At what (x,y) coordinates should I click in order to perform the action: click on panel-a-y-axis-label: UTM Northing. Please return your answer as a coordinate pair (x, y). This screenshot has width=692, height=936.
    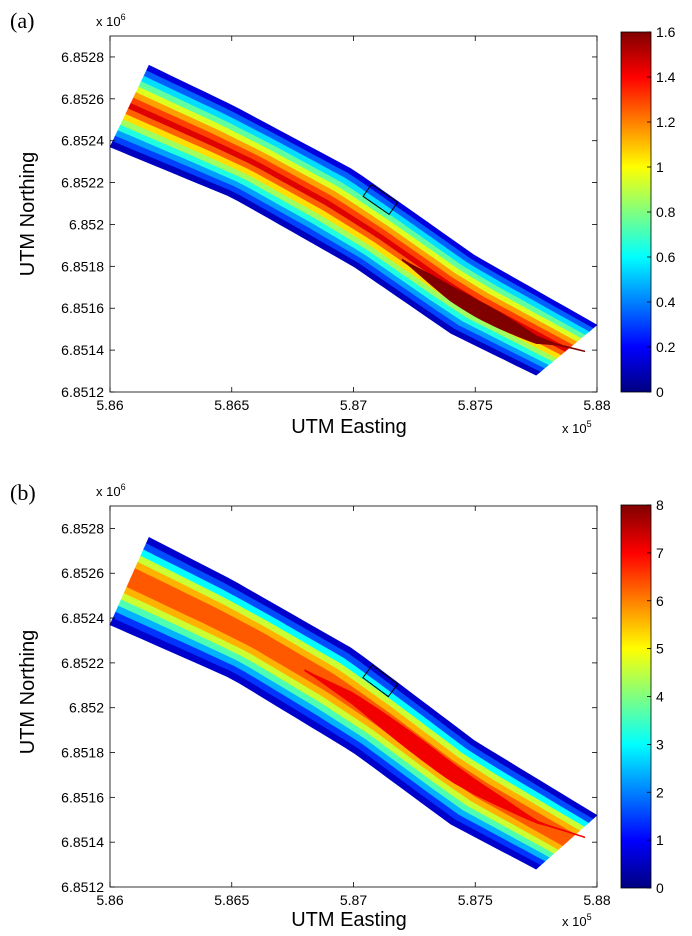
    Looking at the image, I should click on (28, 214).